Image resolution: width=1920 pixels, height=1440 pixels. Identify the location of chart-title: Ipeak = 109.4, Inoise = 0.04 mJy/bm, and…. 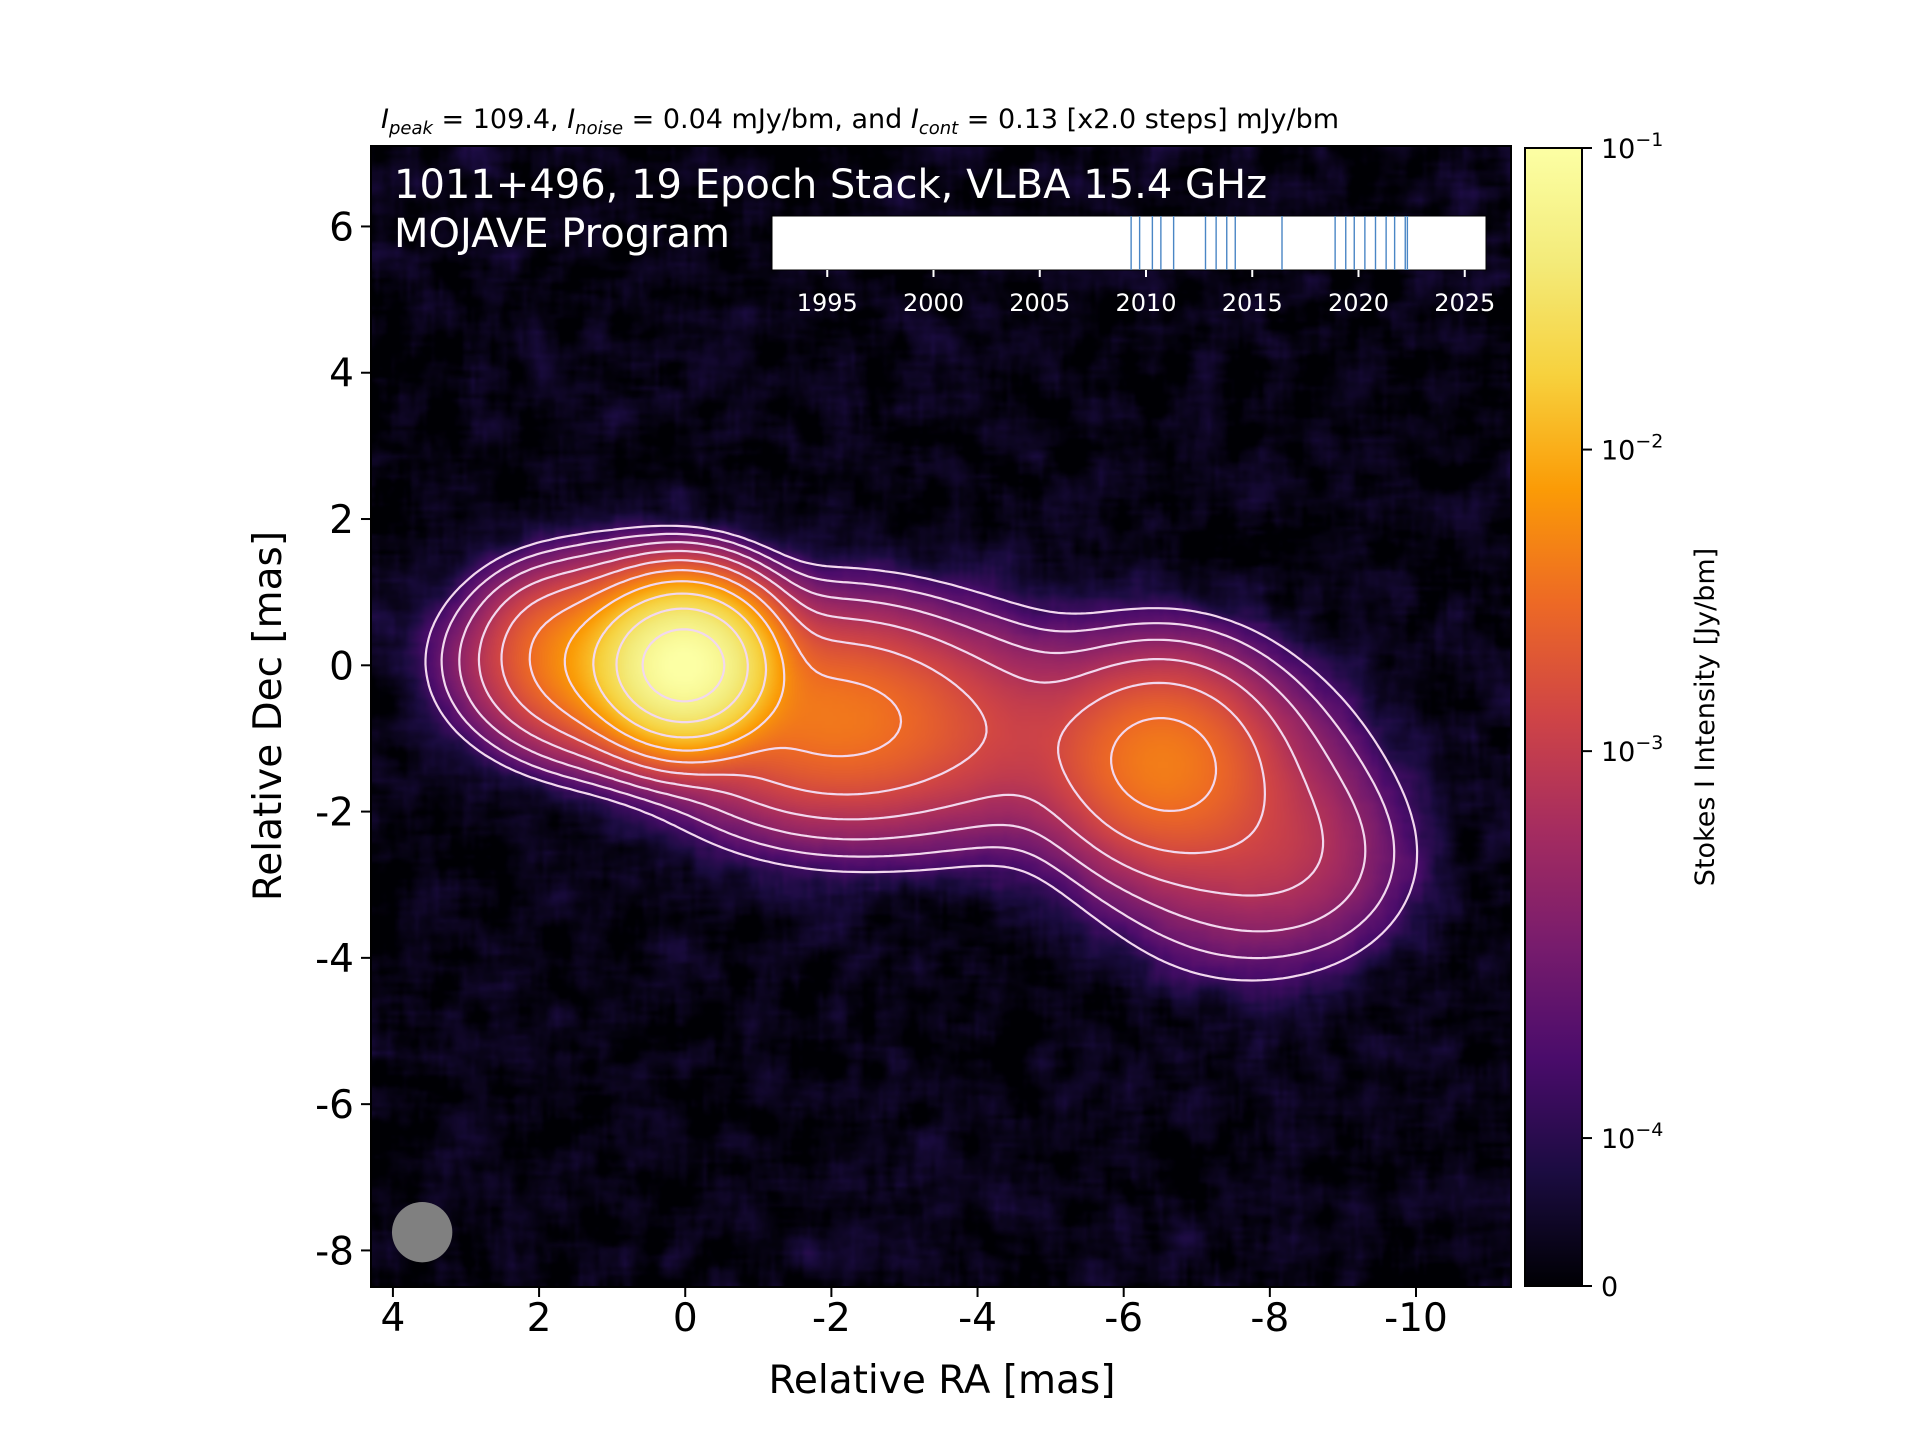
(860, 121).